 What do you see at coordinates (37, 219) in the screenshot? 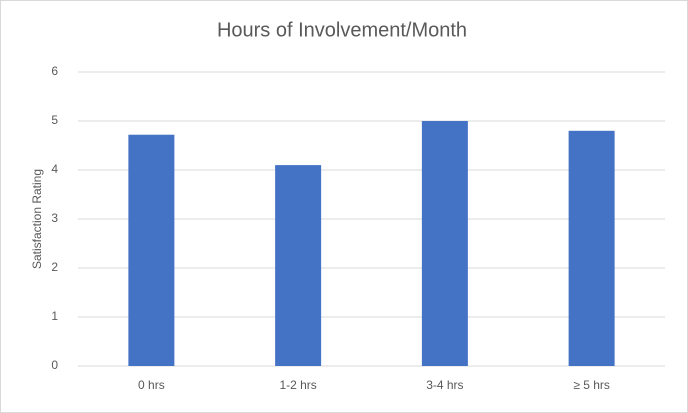
I see `y-axis-label: Satisfaction Rating` at bounding box center [37, 219].